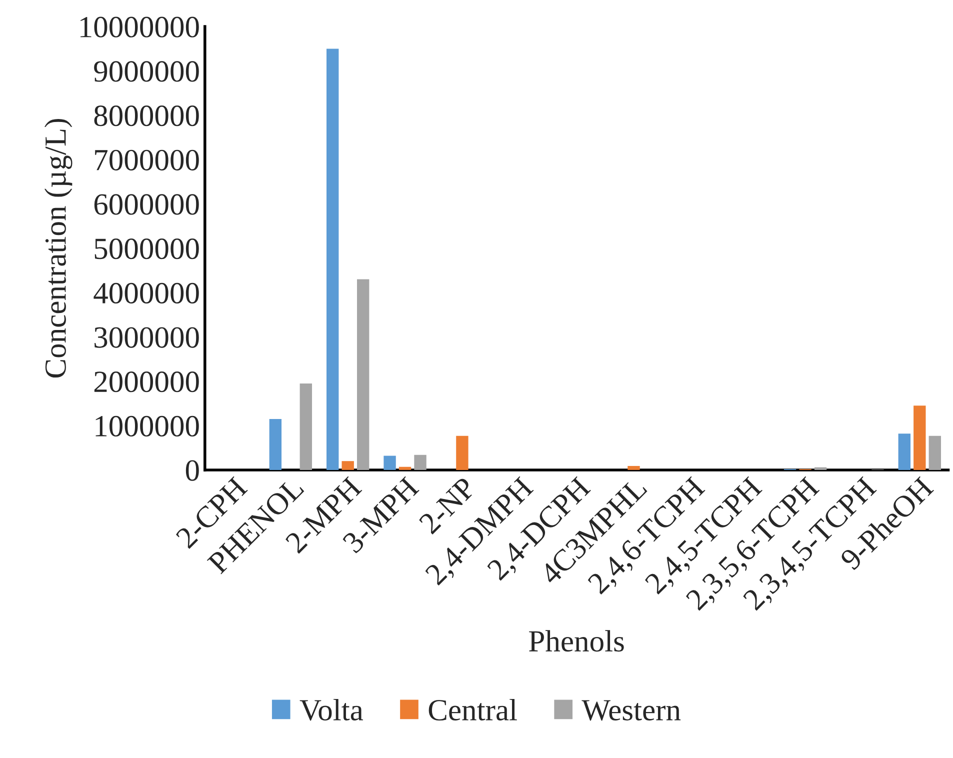  I want to click on legend-label: Western, so click(631, 710).